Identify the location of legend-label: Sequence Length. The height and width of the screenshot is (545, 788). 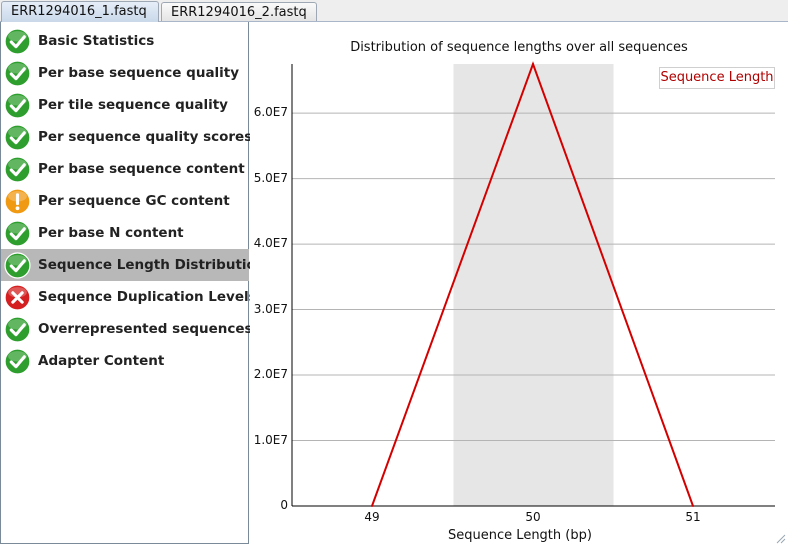
(717, 77).